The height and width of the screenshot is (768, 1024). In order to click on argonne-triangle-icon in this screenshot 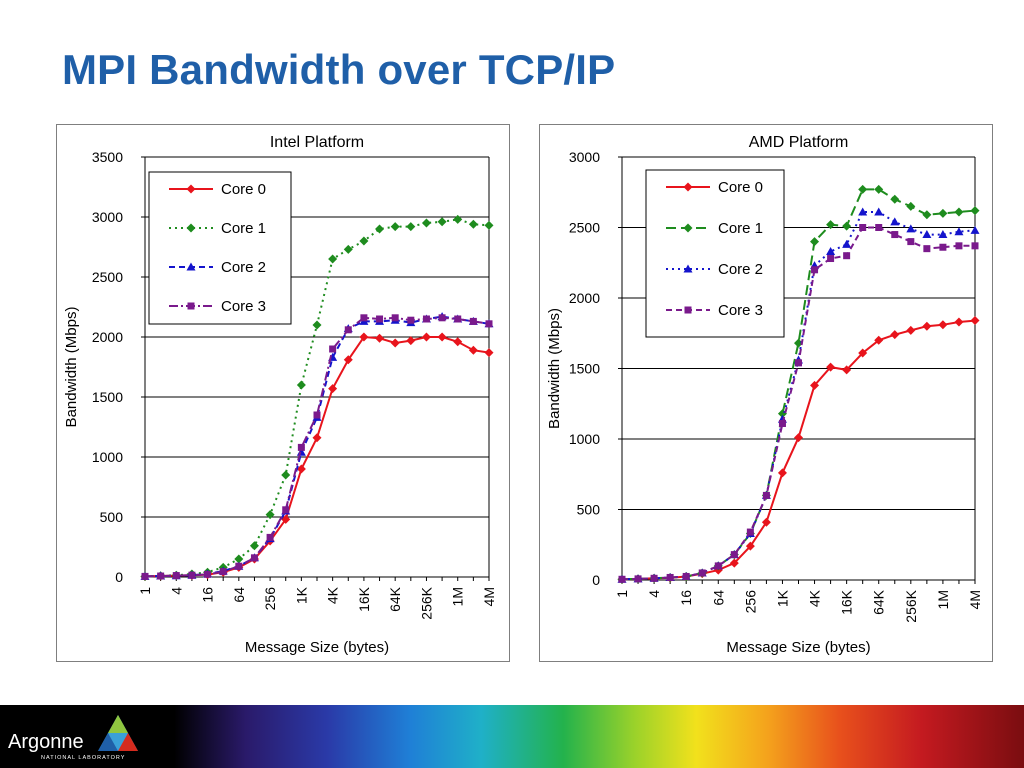, I will do `click(118, 733)`.